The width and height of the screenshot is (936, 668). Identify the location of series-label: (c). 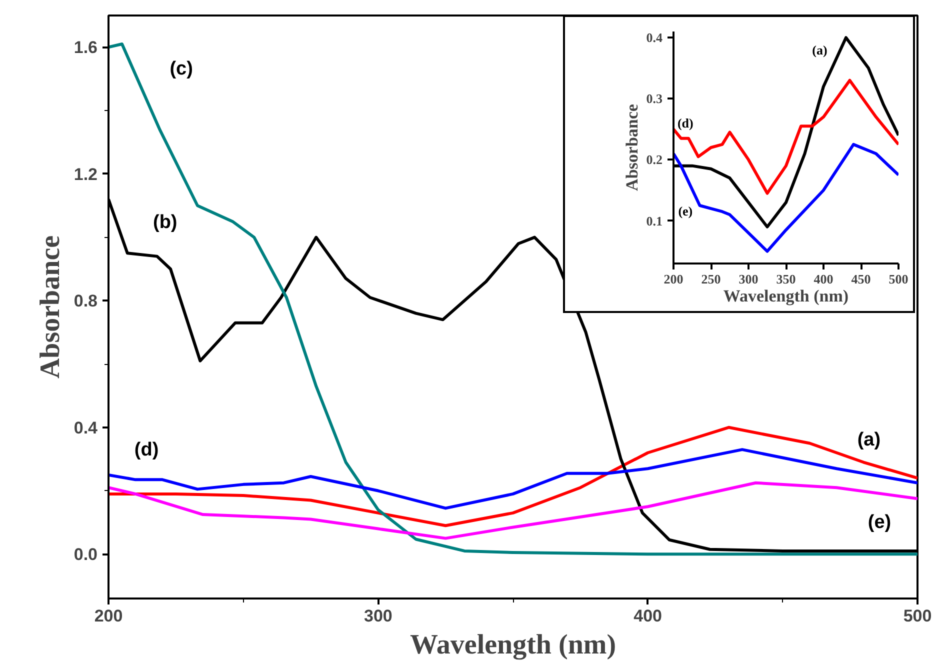
(181, 69).